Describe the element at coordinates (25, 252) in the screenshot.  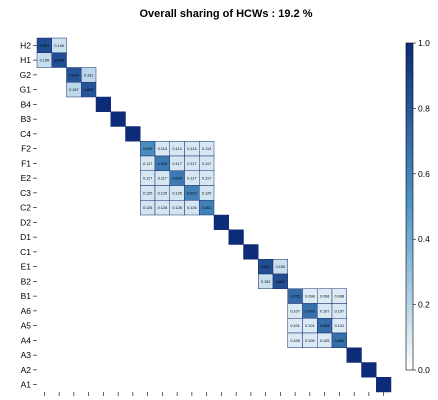
I see `y-tick-label: C1` at that location.